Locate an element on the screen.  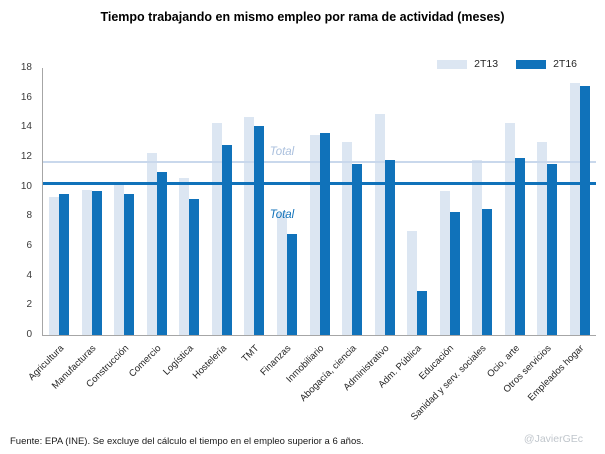
bar-group-otros-servicios is located at coordinates (547, 201).